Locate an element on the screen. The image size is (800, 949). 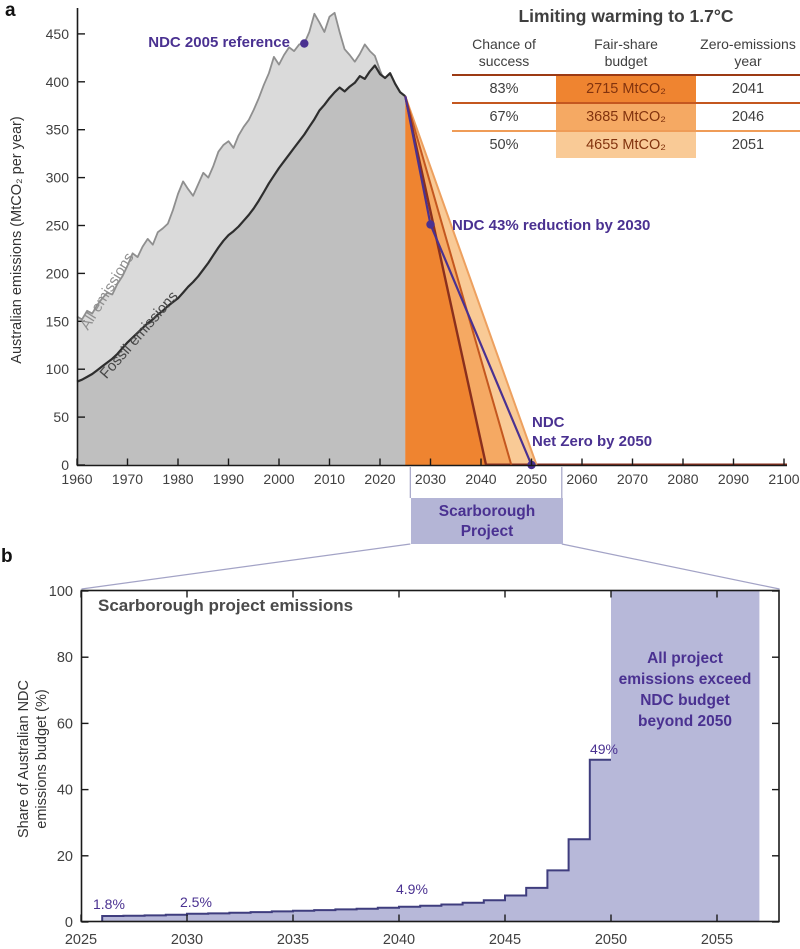
budget-table-title: Limiting warming to 1.7°C is located at coordinates (626, 16).